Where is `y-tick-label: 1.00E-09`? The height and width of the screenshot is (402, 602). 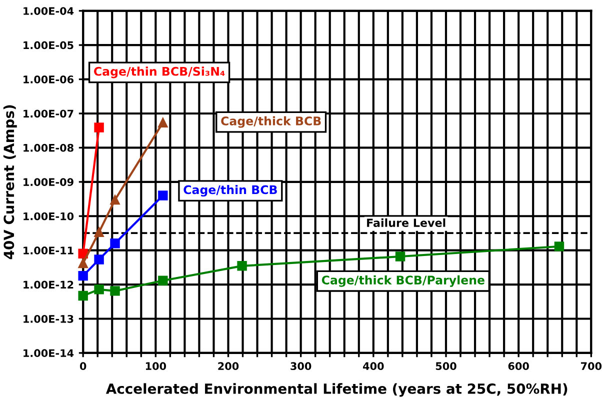 y-tick-label: 1.00E-09 is located at coordinates (49, 182).